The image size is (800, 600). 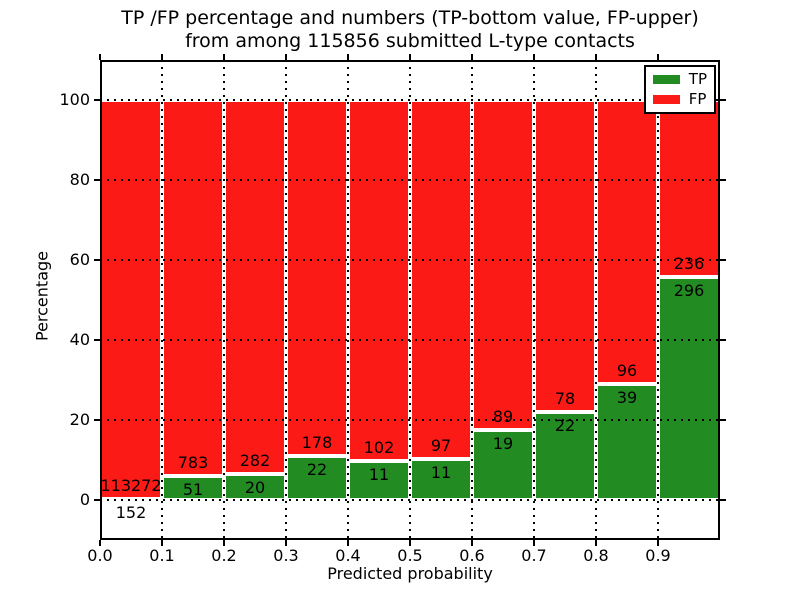 I want to click on bar-tp-count-label: 20, so click(x=255, y=487).